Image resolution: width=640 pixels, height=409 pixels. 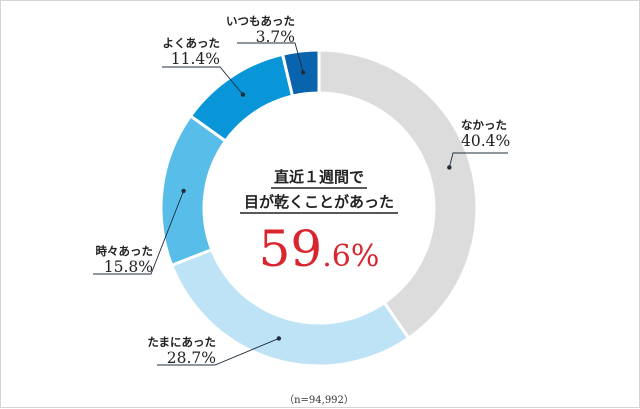 What do you see at coordinates (192, 43) in the screenshot?
I see `label-name-yoku: よくあった` at bounding box center [192, 43].